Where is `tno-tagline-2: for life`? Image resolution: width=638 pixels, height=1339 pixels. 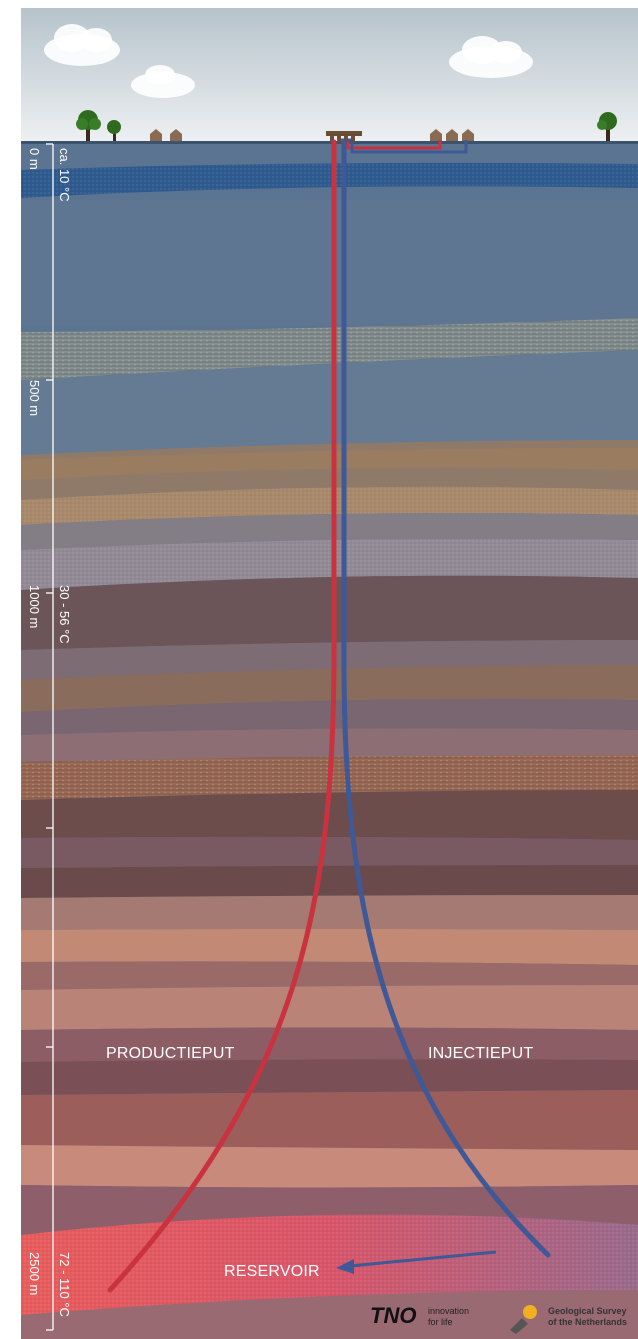 tno-tagline-2: for life is located at coordinates (440, 1322).